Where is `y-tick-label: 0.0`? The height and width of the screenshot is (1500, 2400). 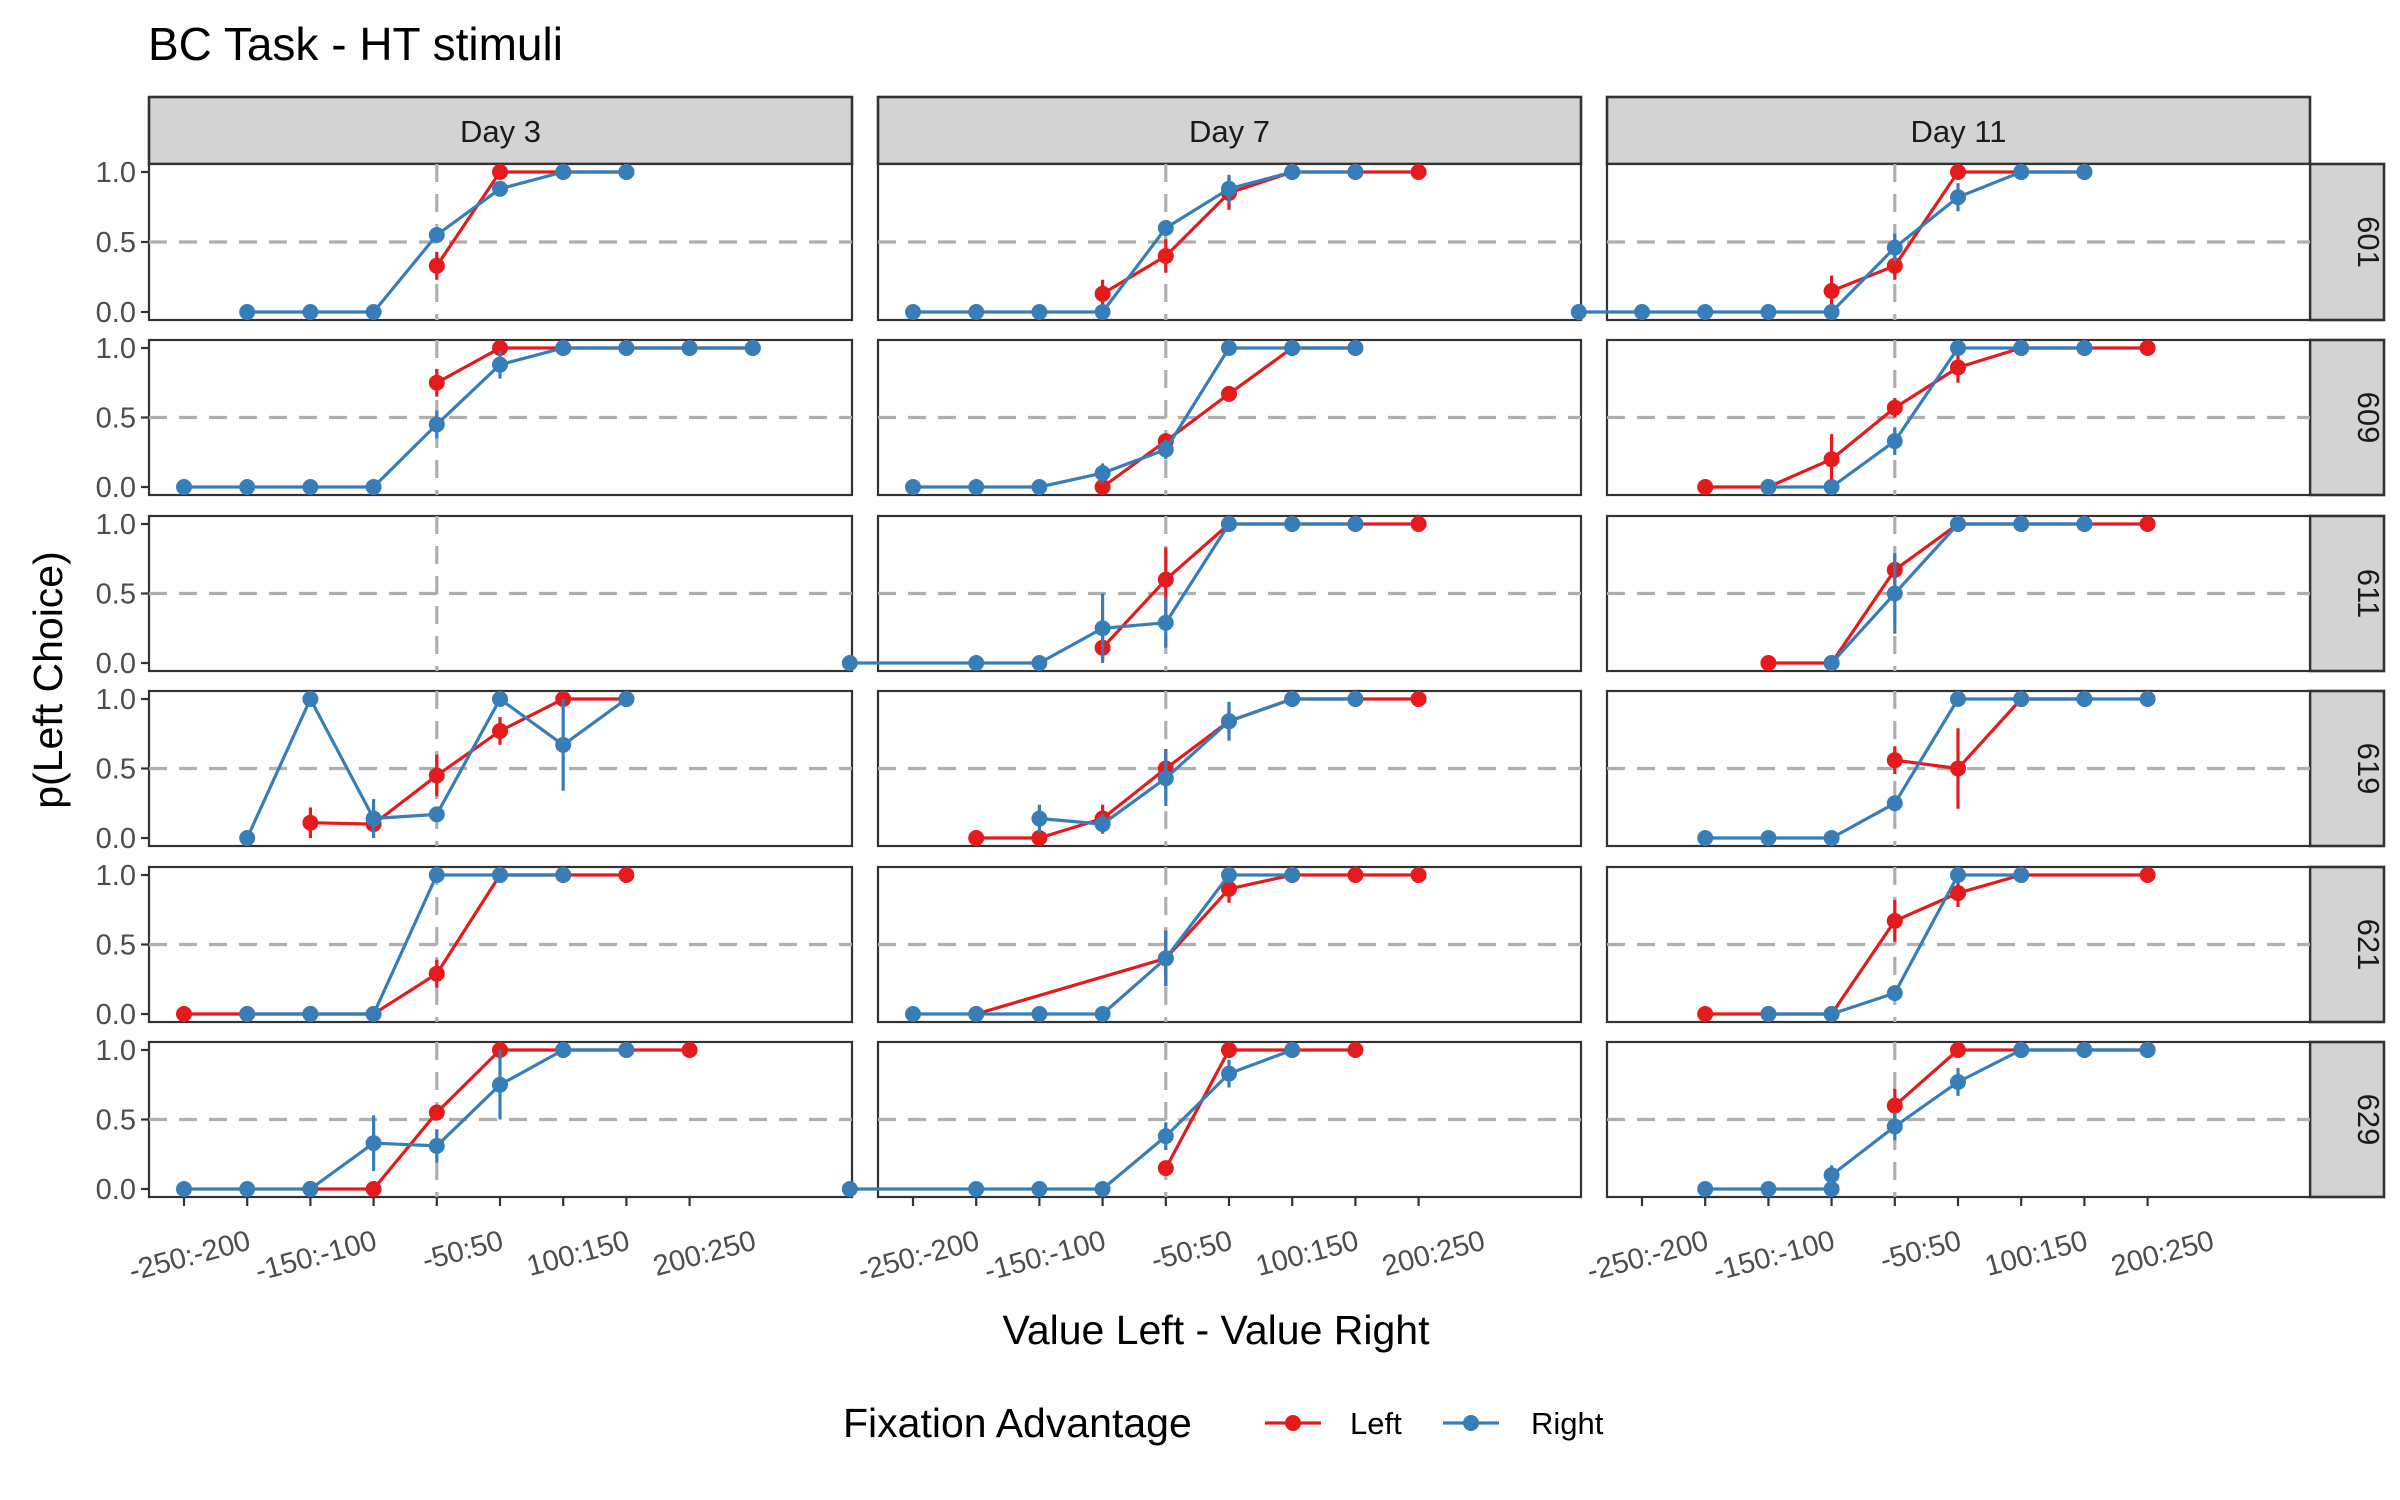
y-tick-label: 0.0 is located at coordinates (116, 1190).